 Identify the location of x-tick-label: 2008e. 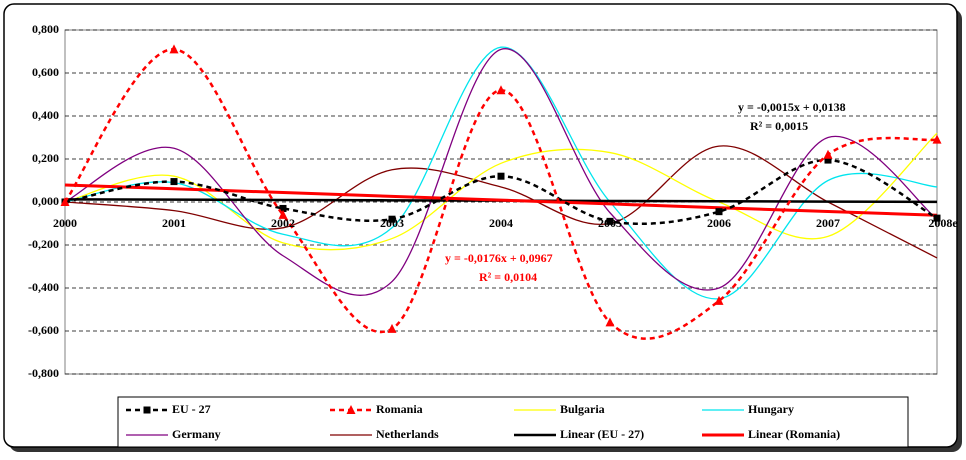
(943, 223).